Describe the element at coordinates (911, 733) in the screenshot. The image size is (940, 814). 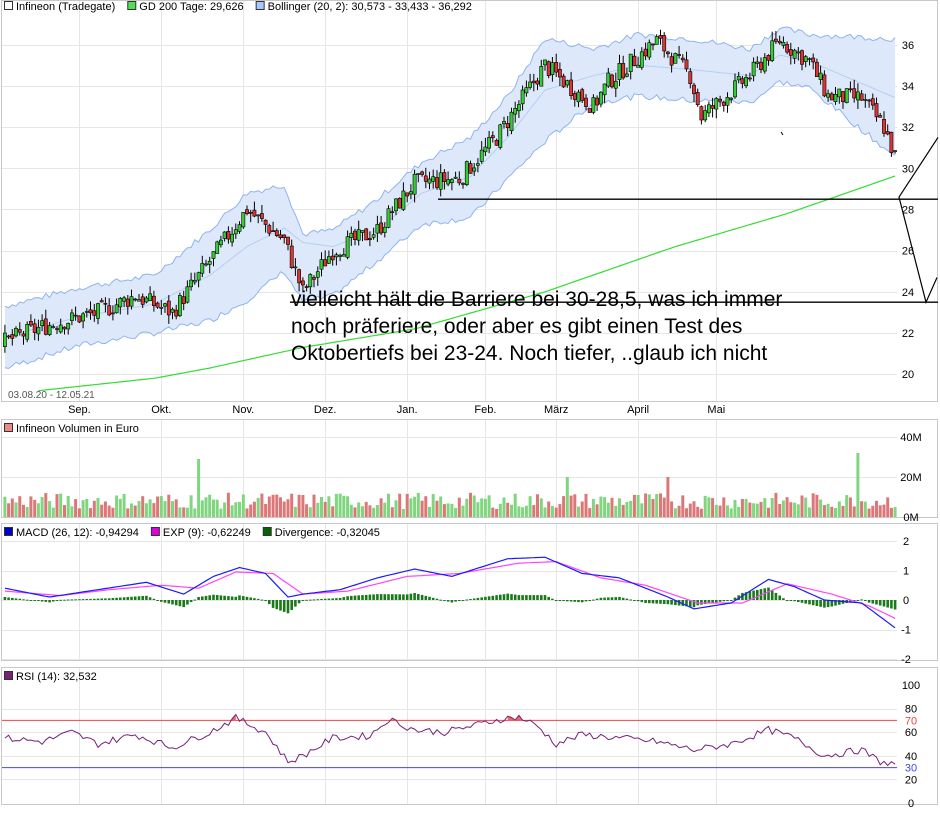
I see `rsi-tick-label: 60` at that location.